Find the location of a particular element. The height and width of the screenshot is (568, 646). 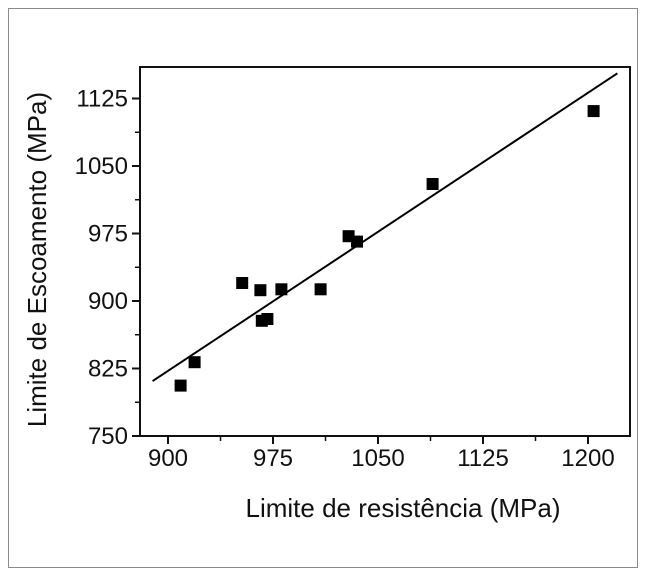

y-tick-label: 900 is located at coordinates (108, 301).